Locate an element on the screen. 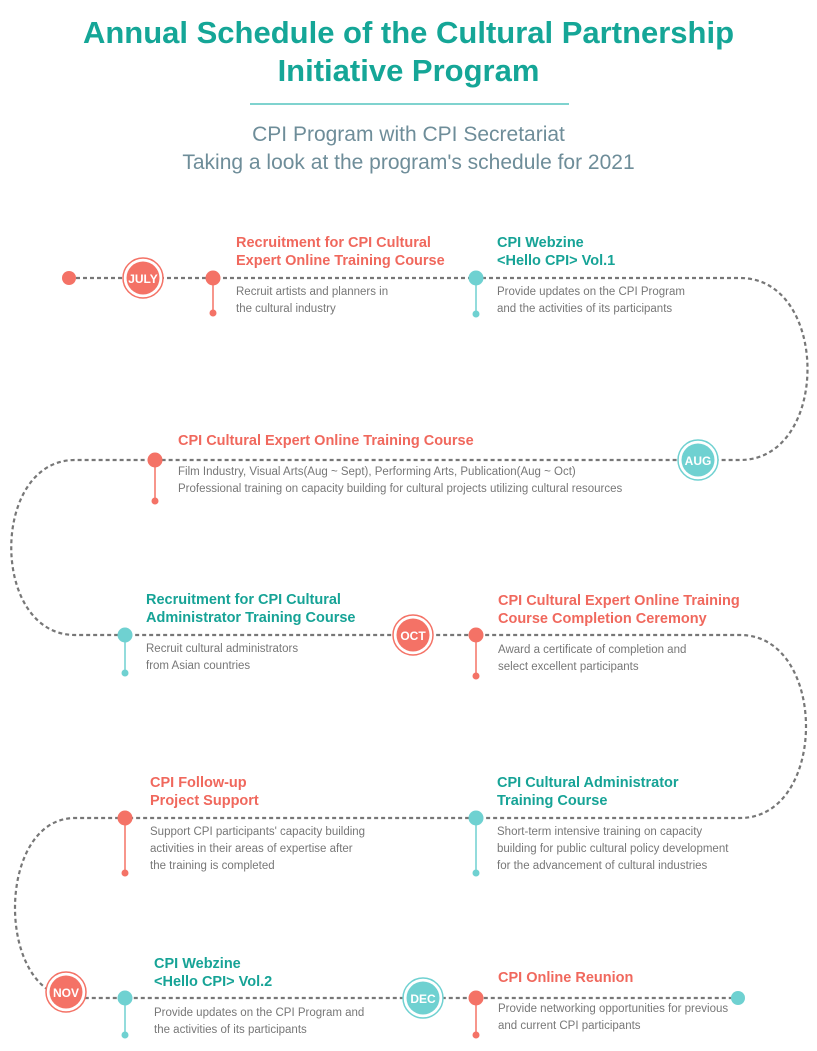 This screenshot has width=817, height=1051. month-label-jul: JULY is located at coordinates (143, 279).